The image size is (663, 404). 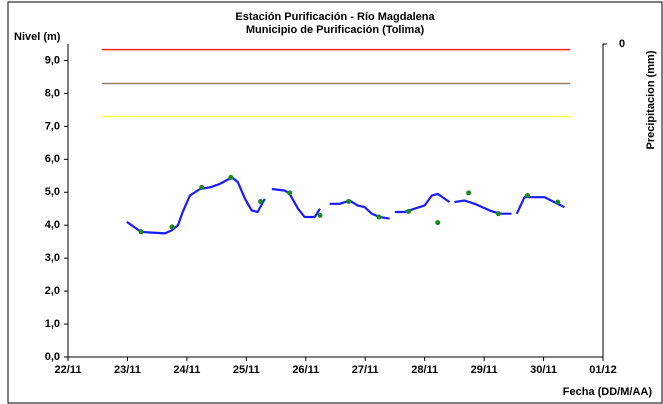 What do you see at coordinates (365, 370) in the screenshot?
I see `x-tick-label: 27/11` at bounding box center [365, 370].